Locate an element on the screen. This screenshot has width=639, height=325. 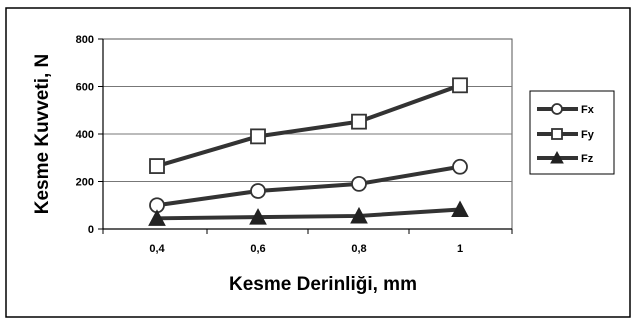
y-tick-label: 800 is located at coordinates (85, 40).